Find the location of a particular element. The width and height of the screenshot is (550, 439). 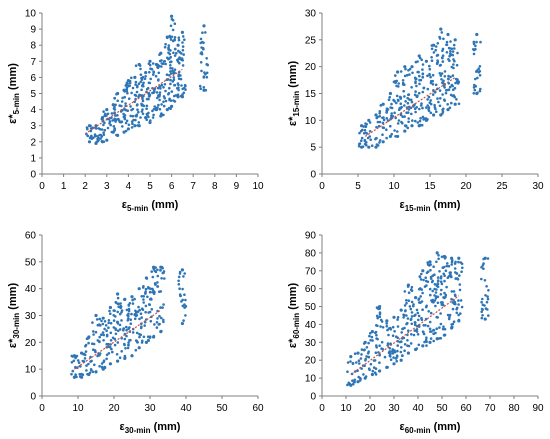

y-tick-label: 4 is located at coordinates (33, 110).